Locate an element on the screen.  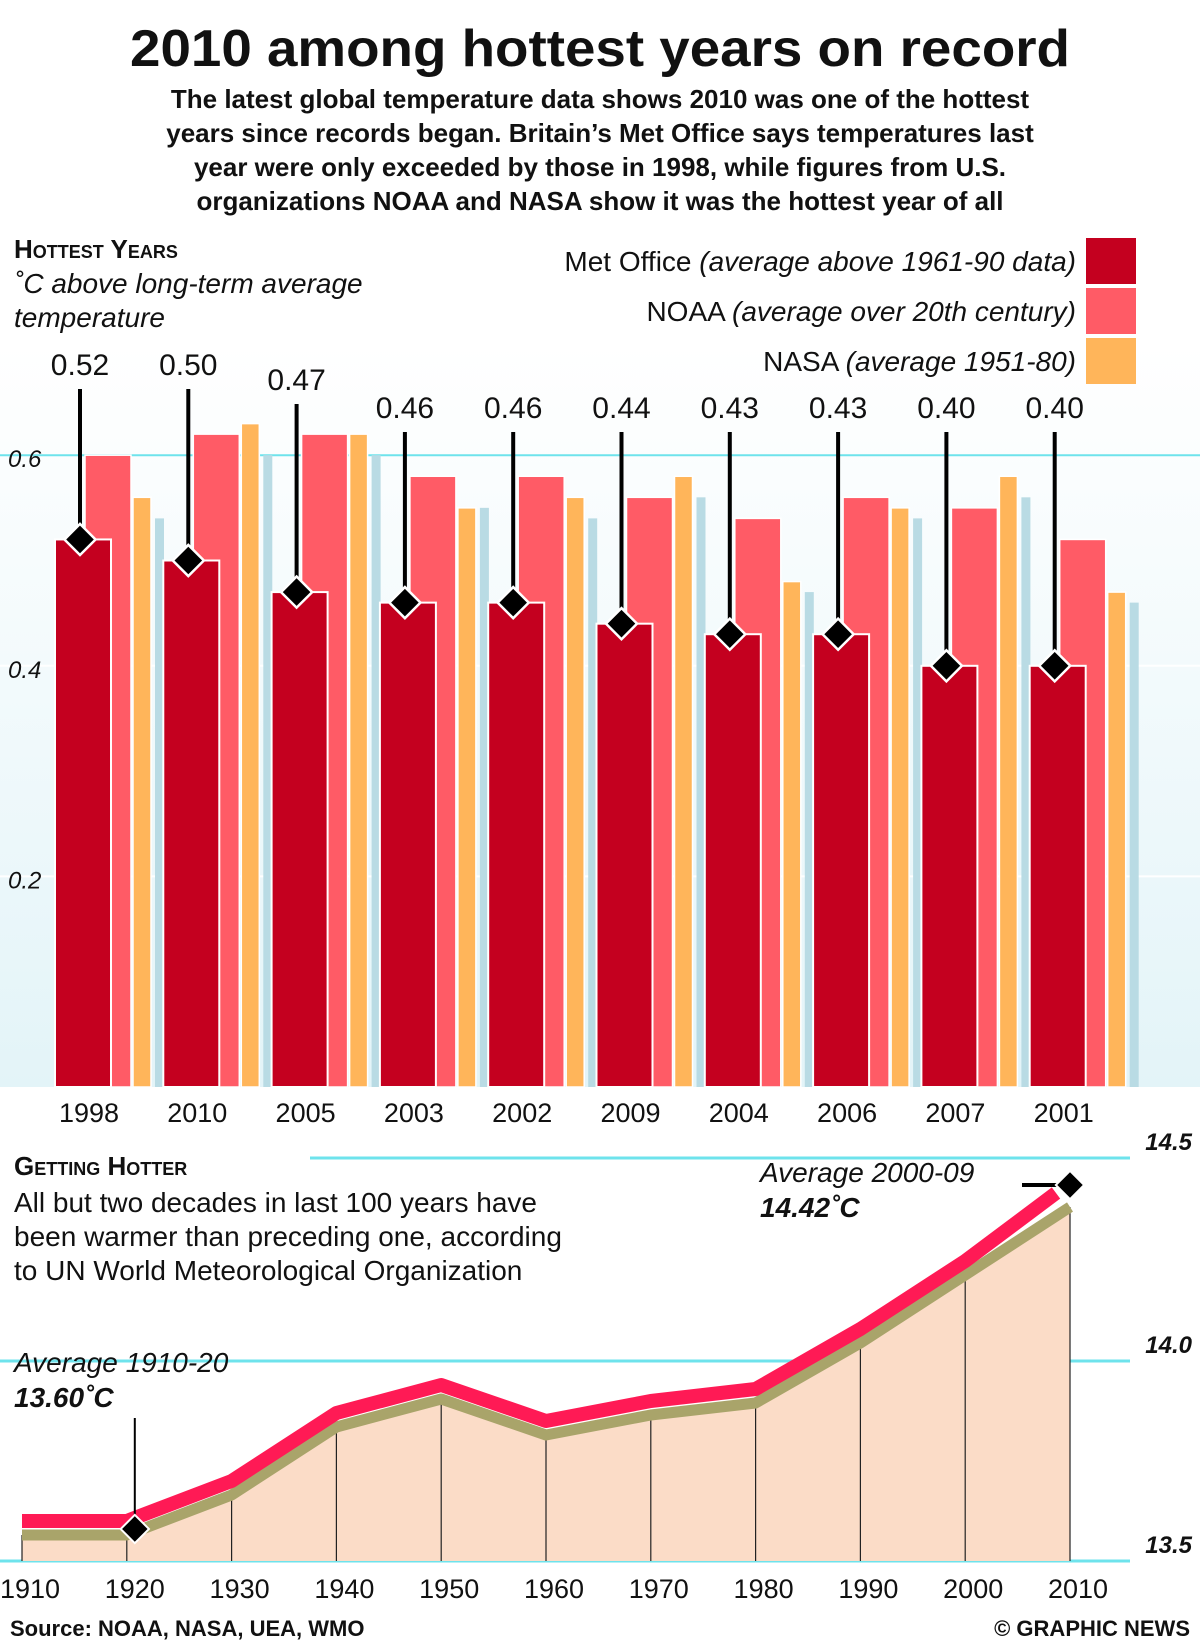
annotation-1910-label: Average 1910-20 is located at coordinates (120, 1362).